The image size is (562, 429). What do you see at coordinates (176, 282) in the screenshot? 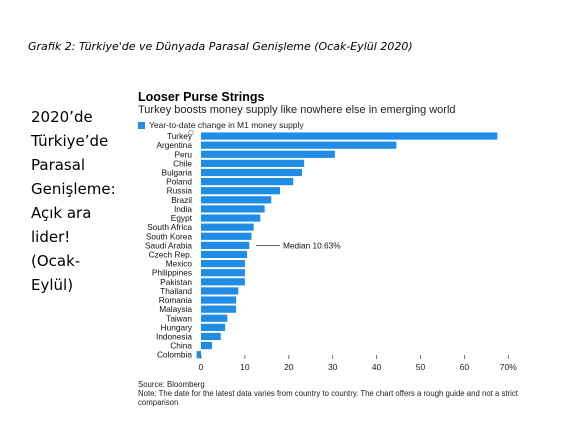
I see `category-label: Pakistan` at bounding box center [176, 282].